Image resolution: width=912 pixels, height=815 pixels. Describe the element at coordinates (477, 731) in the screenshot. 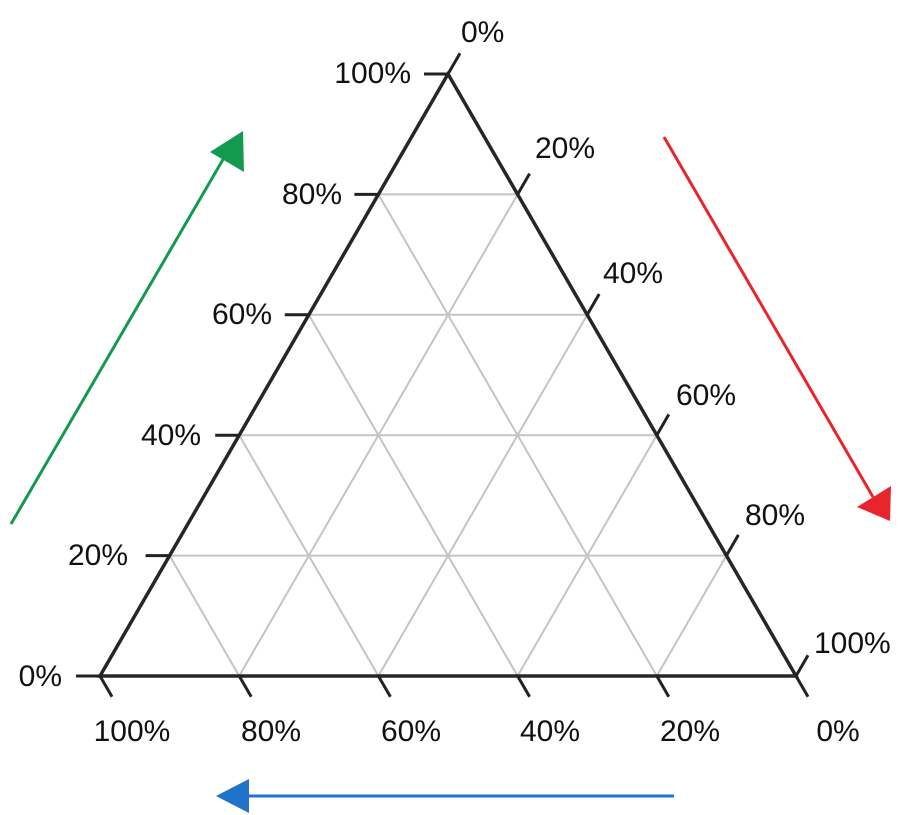

I see `bottom-axis-labels: 100% 80% 60% 40% 20% 0%` at that location.